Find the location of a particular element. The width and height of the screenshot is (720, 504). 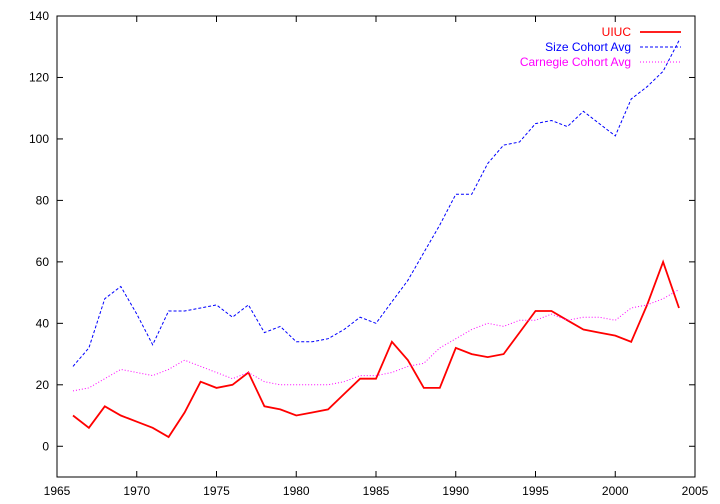

y-tick-label: 60 is located at coordinates (43, 262).